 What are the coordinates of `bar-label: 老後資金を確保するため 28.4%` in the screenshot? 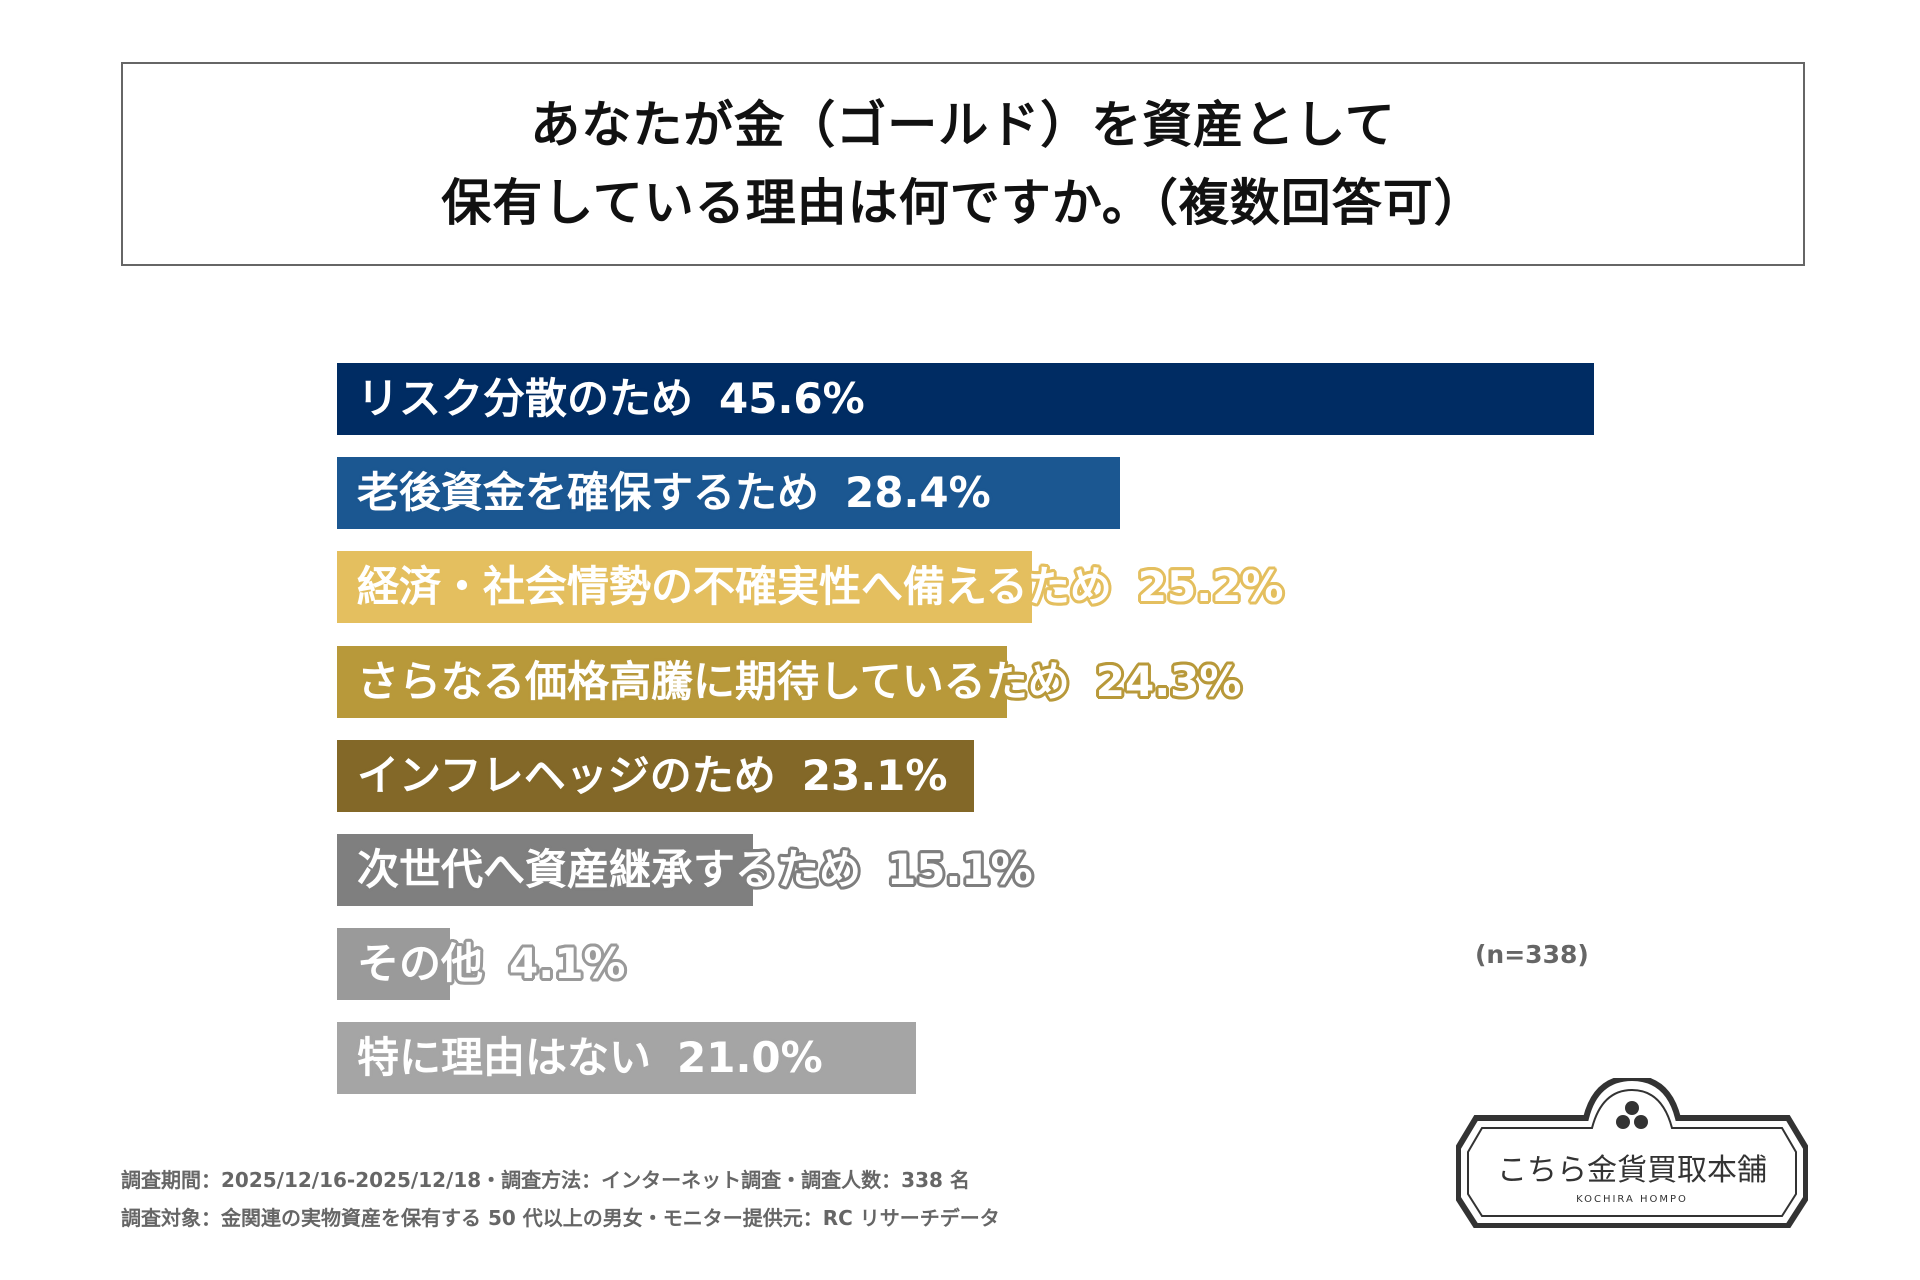 It's located at (674, 493).